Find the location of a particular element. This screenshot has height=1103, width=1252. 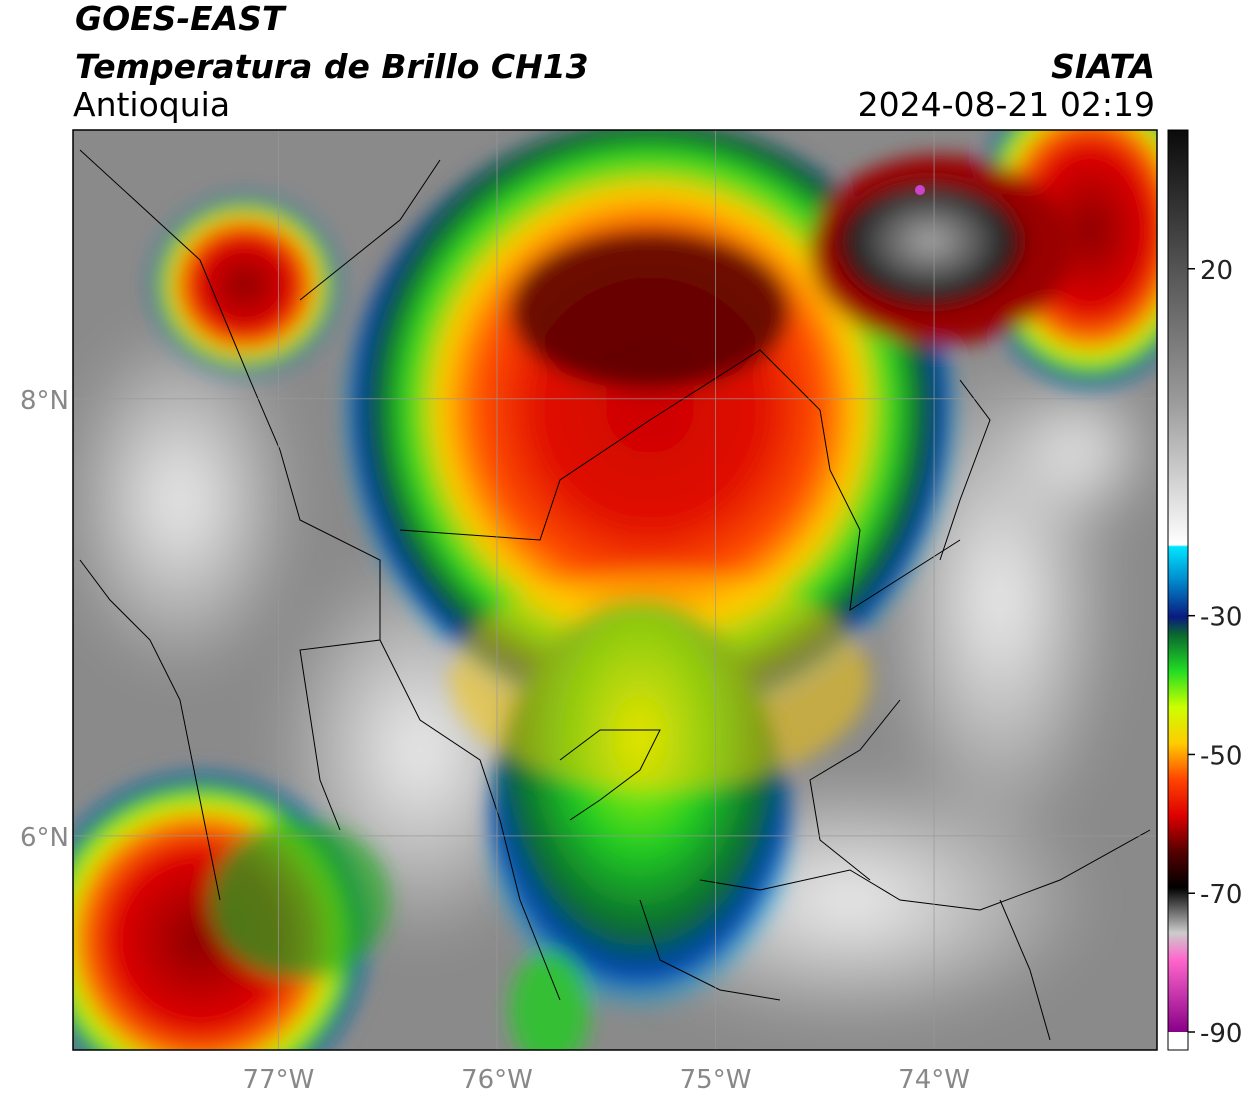

subtitle: Temperatura de Brillo CH13 is located at coordinates (332, 66).